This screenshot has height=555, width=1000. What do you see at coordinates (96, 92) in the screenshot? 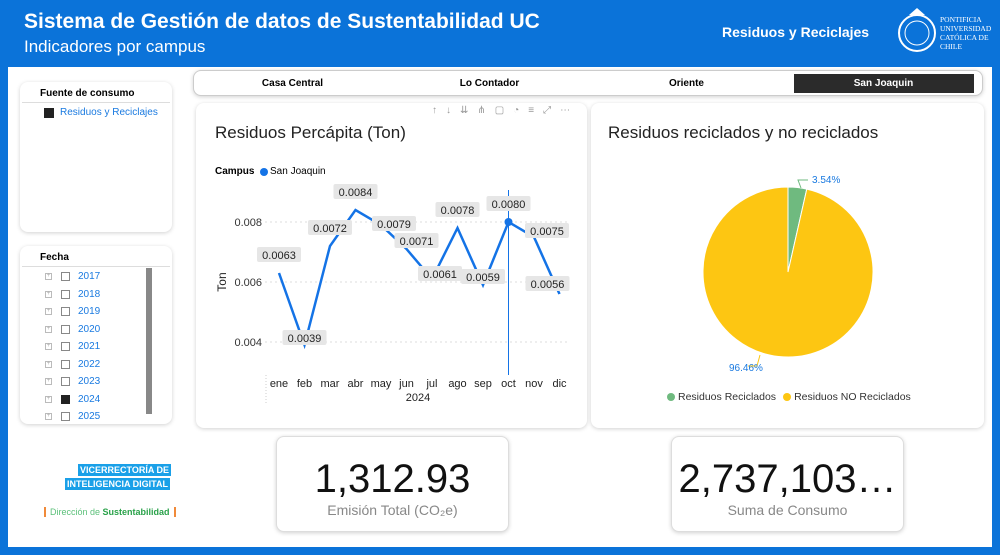
I see `slicer-title: Fuente de consumo` at bounding box center [96, 92].